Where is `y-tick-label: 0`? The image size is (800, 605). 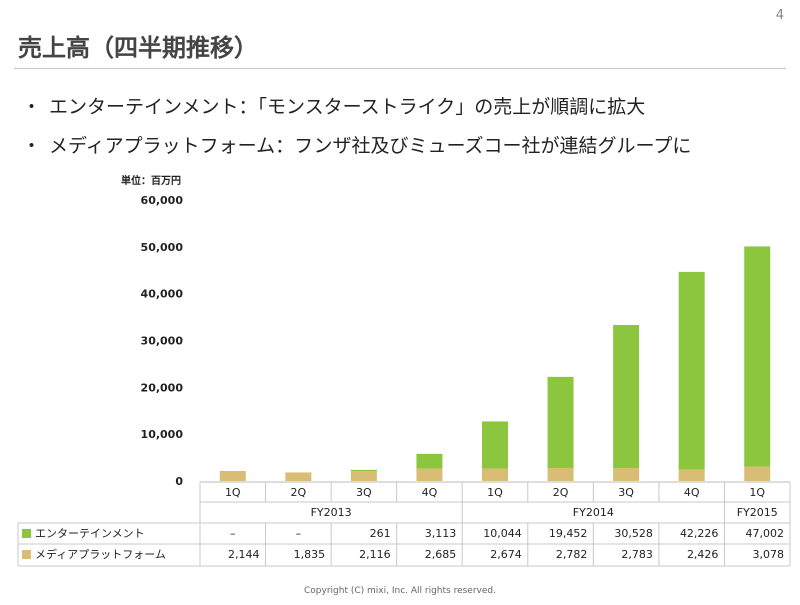
y-tick-label: 0 is located at coordinates (179, 481).